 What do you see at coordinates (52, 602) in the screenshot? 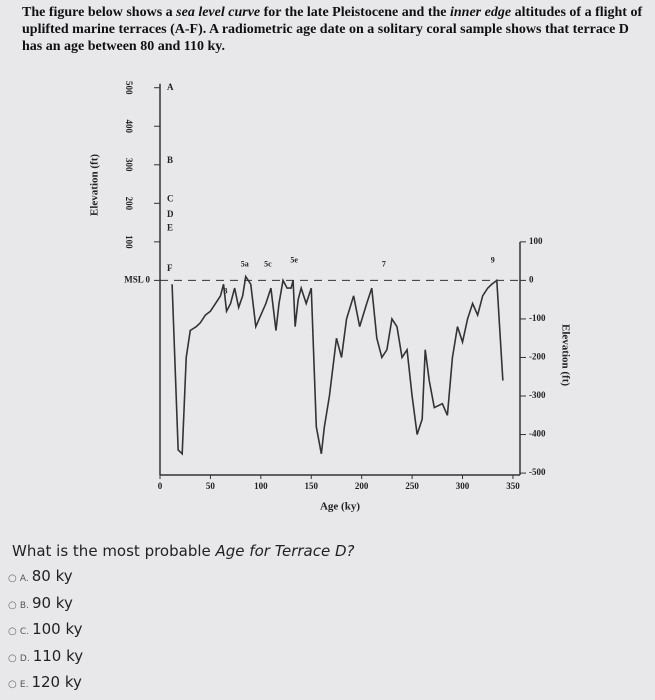
I see `option-text: 90 ky` at bounding box center [52, 602].